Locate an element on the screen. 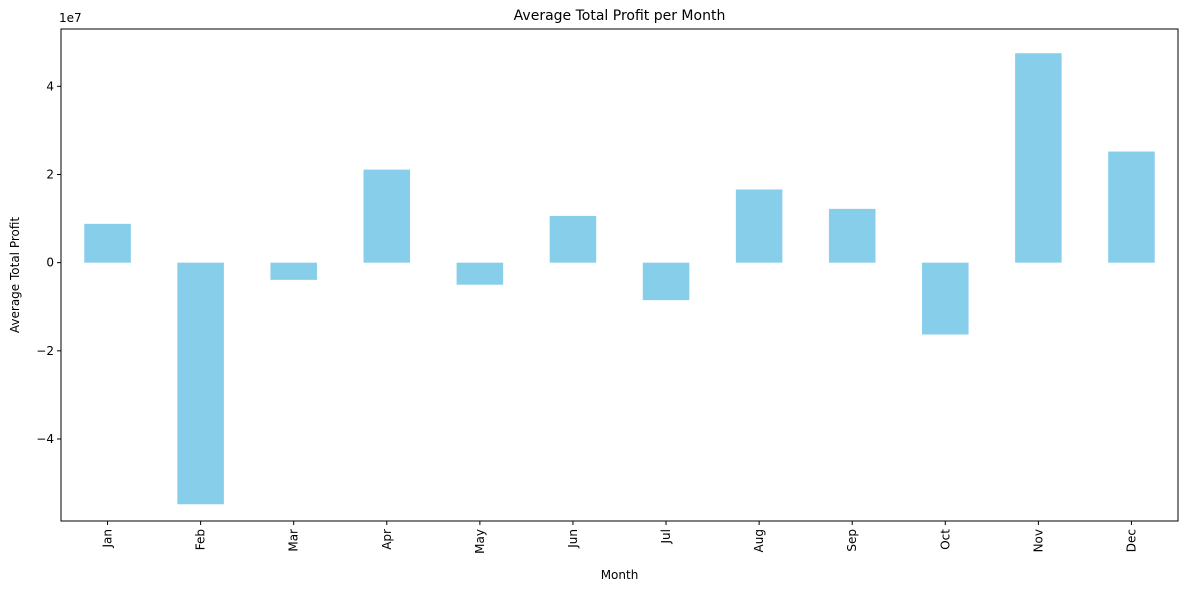  y-tick-label: 4 is located at coordinates (50, 86).